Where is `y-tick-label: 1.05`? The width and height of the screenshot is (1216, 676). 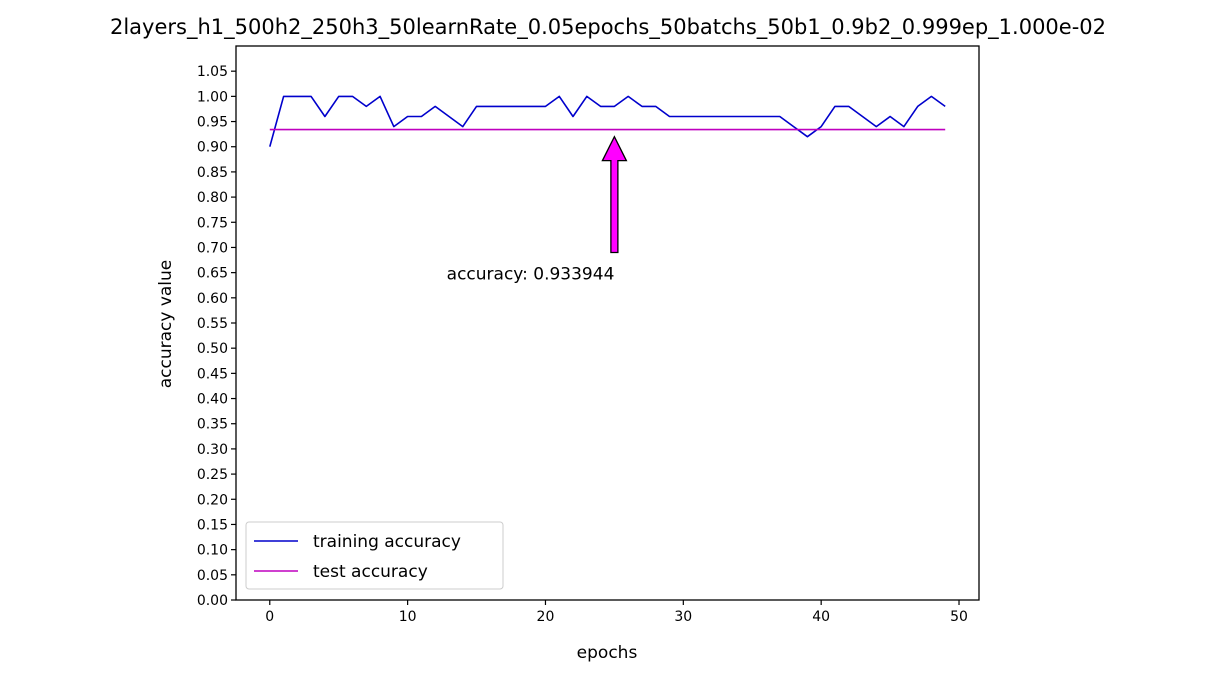
y-tick-label: 1.05 is located at coordinates (212, 72).